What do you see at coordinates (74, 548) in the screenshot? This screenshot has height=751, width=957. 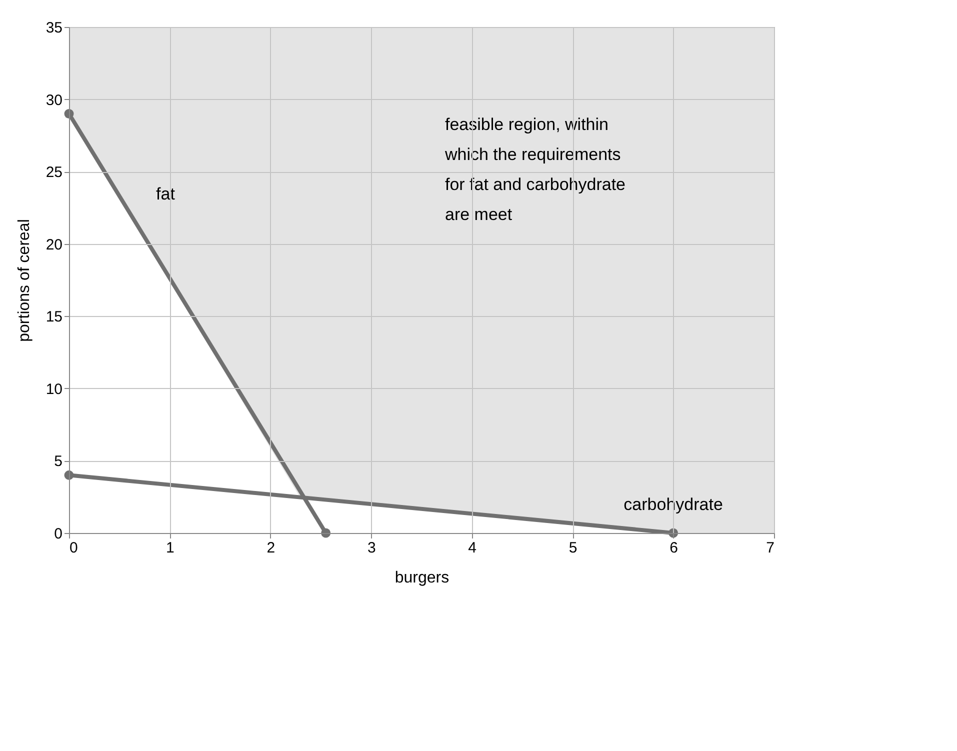 I see `x-tick-label: 0` at bounding box center [74, 548].